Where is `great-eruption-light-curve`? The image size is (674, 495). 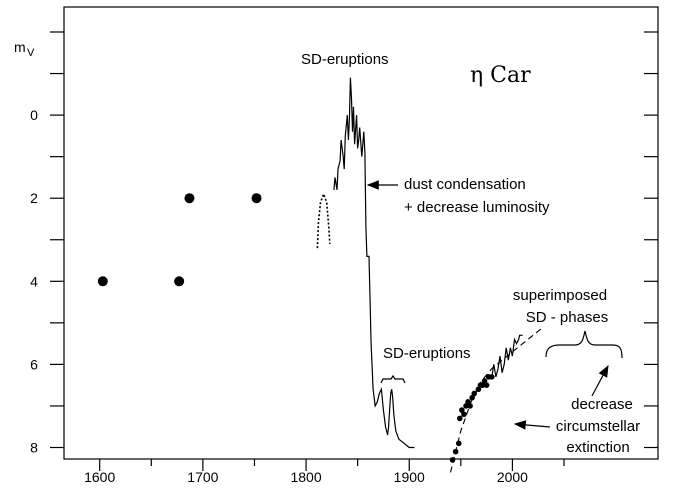
great-eruption-light-curve is located at coordinates (374, 263).